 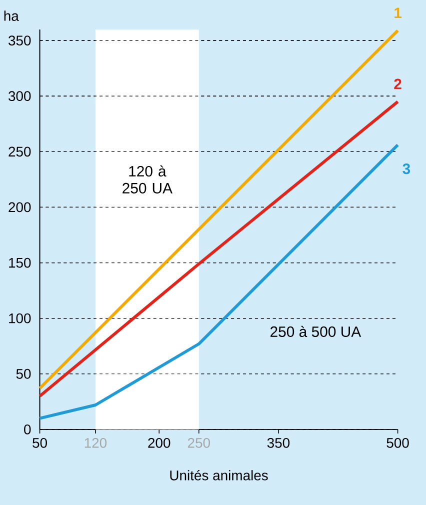 What do you see at coordinates (159, 443) in the screenshot?
I see `x-tick-label: 200` at bounding box center [159, 443].